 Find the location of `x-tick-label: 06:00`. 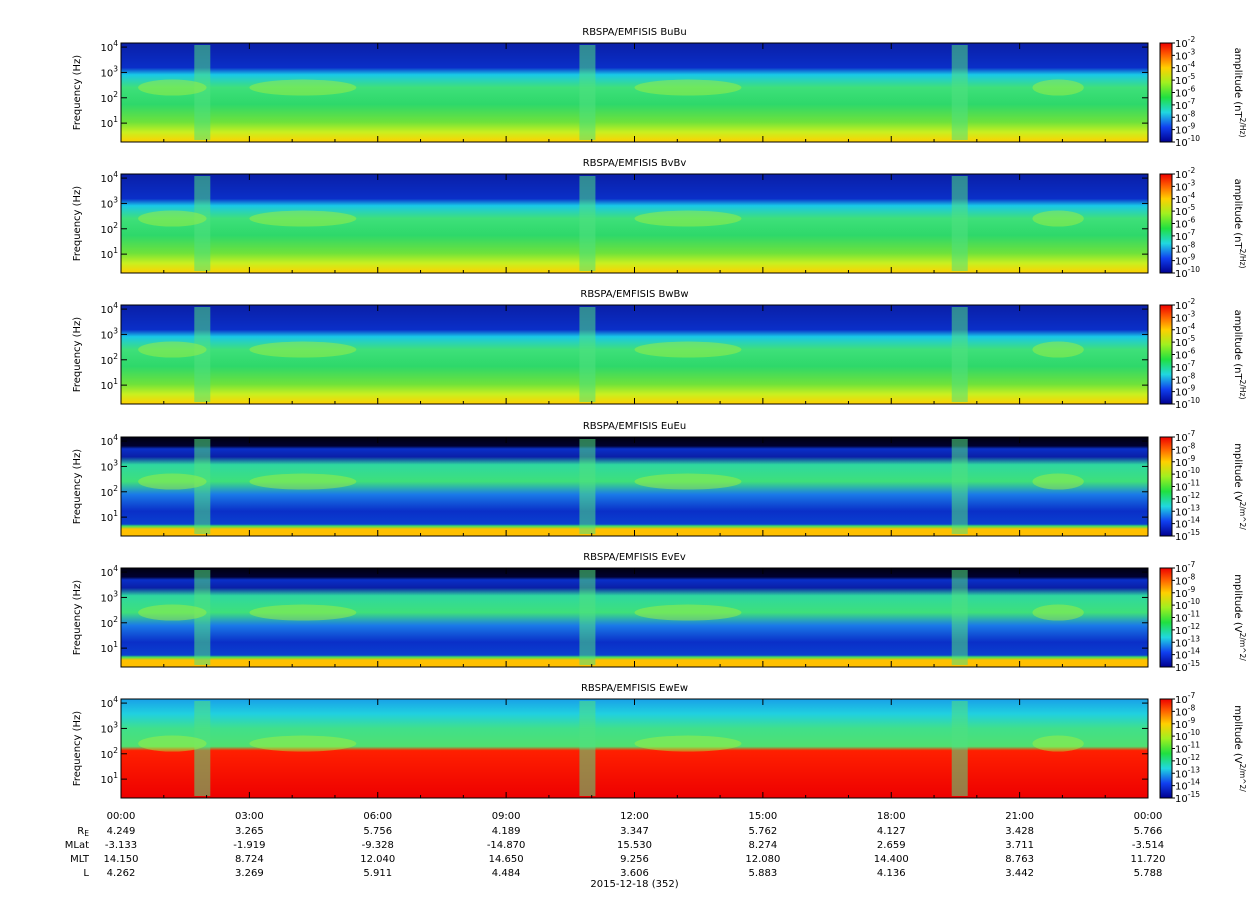

x-tick-label: 06:00 is located at coordinates (377, 816).